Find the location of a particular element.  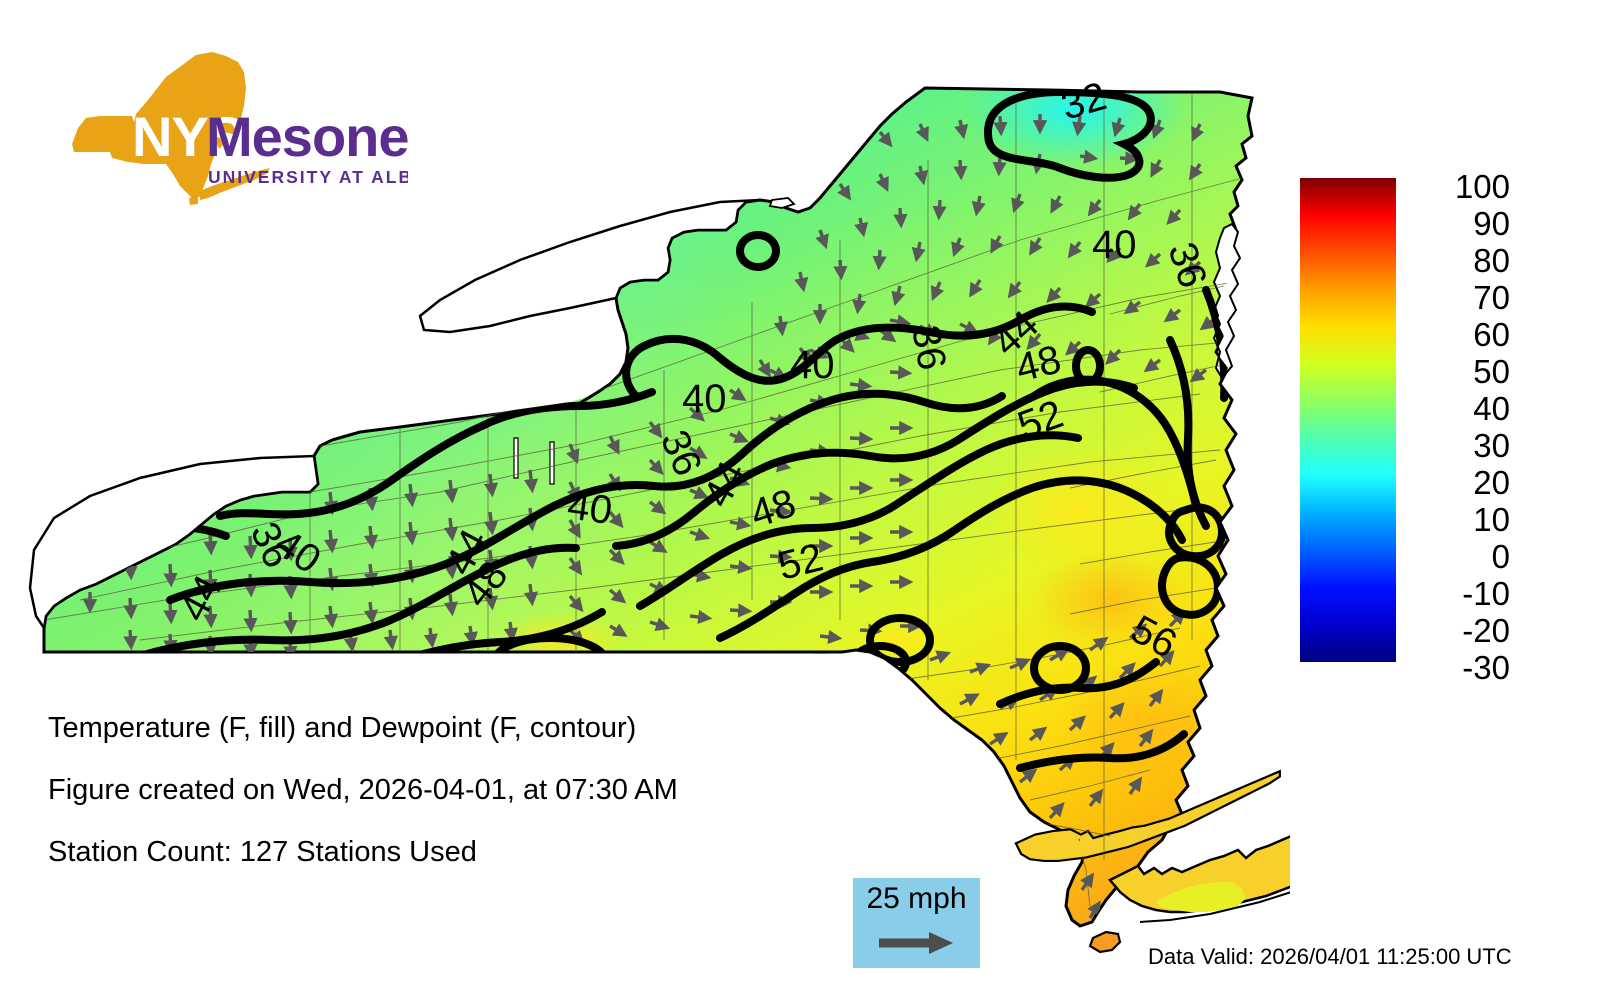

colorbar-tick: 100 is located at coordinates (1482, 186).